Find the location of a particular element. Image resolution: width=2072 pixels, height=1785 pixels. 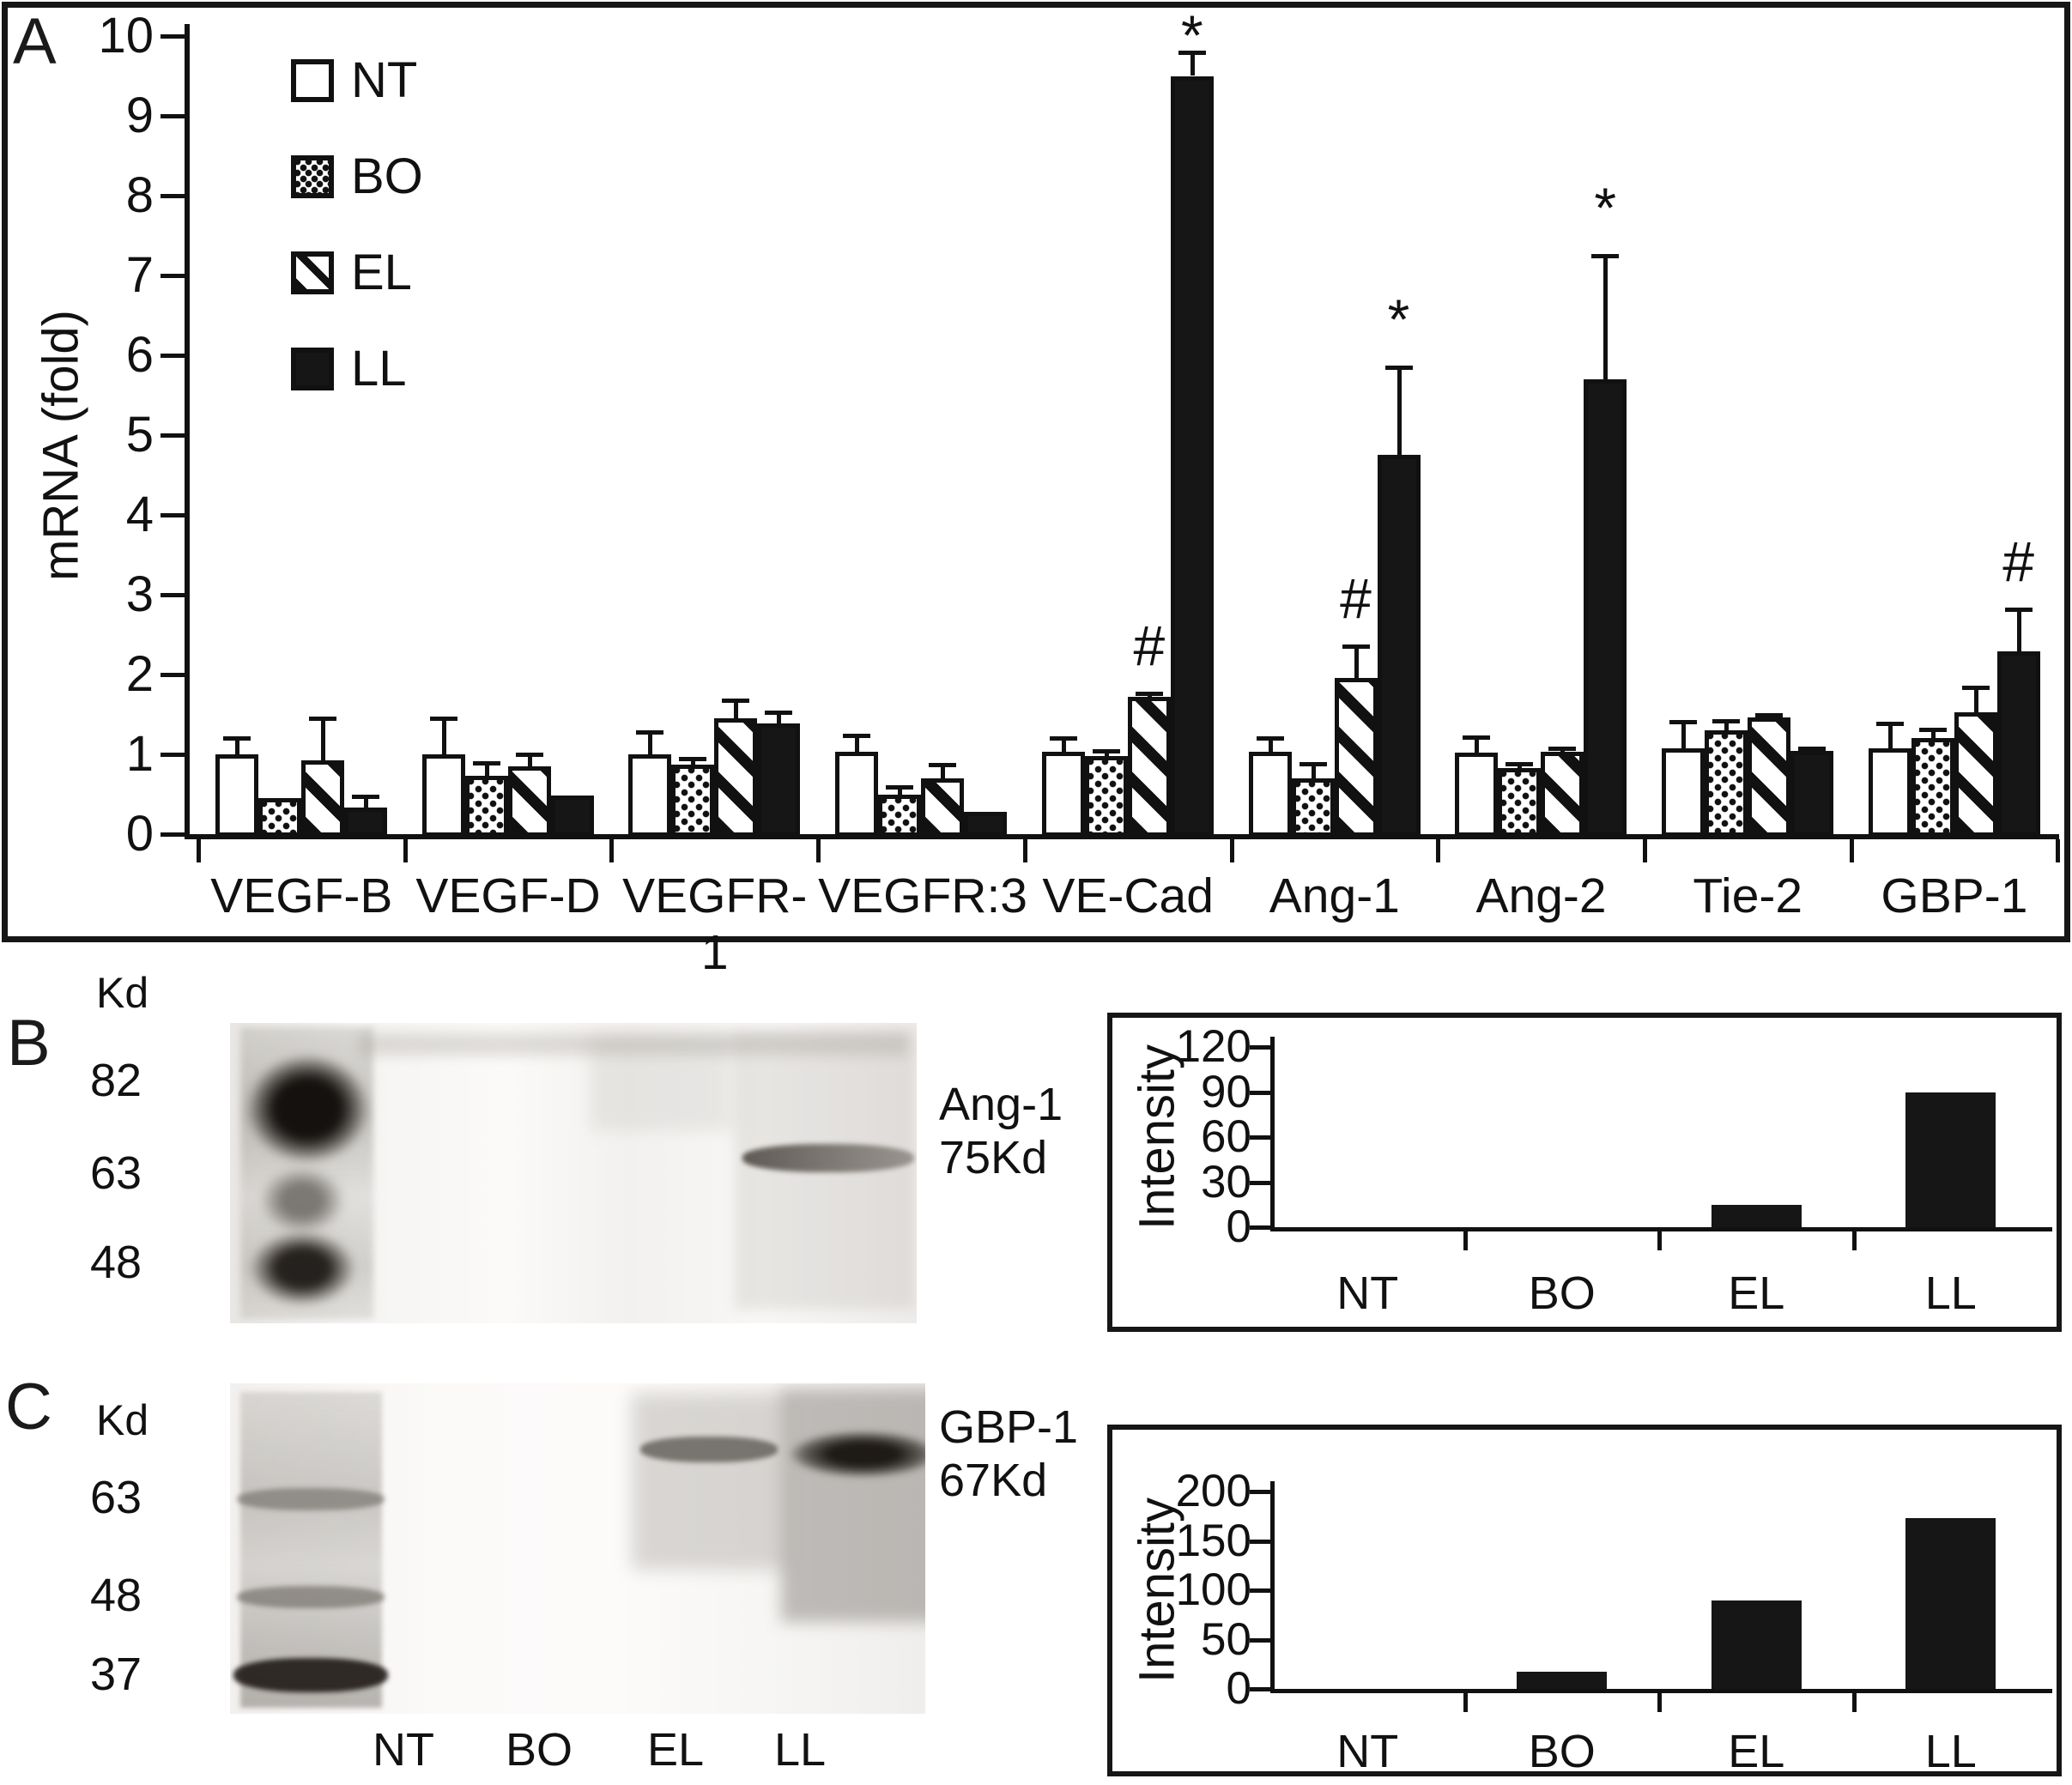

marker-lane-smear is located at coordinates (311, 1550).